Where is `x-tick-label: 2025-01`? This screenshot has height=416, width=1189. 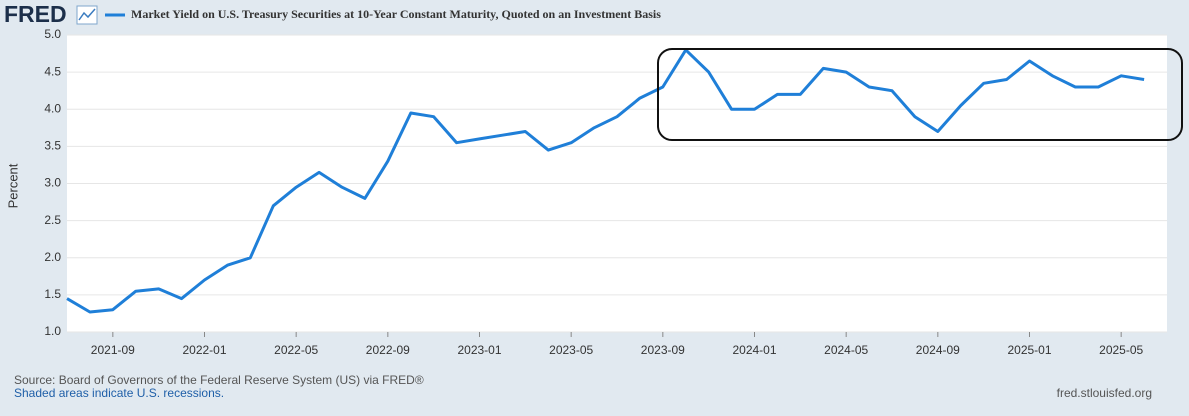 x-tick-label: 2025-01 is located at coordinates (1029, 350).